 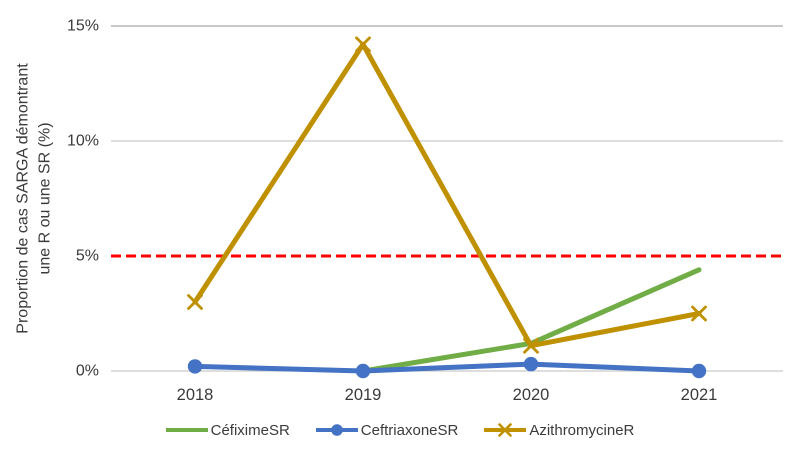 I want to click on legend-item: CeftriaxoneSR, so click(x=387, y=430).